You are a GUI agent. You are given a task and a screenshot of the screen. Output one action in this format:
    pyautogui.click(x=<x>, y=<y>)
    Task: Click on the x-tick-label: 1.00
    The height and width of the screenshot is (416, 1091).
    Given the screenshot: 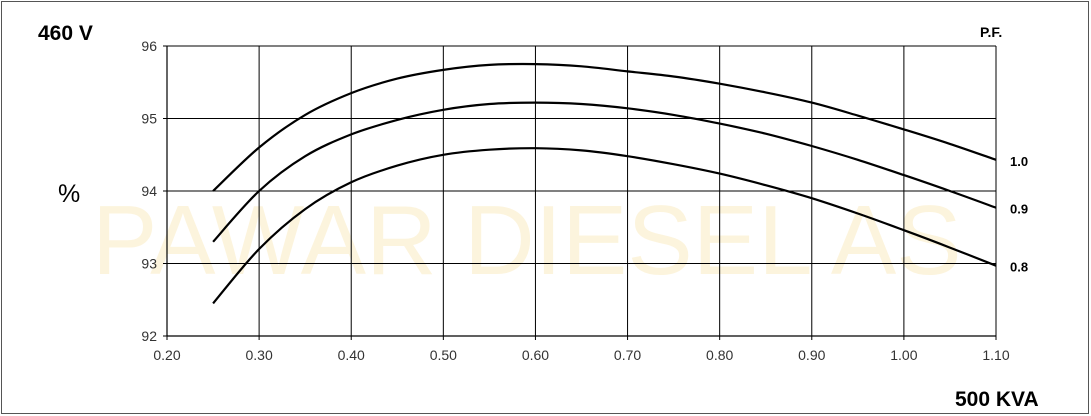 What is the action you would take?
    pyautogui.click(x=903, y=355)
    